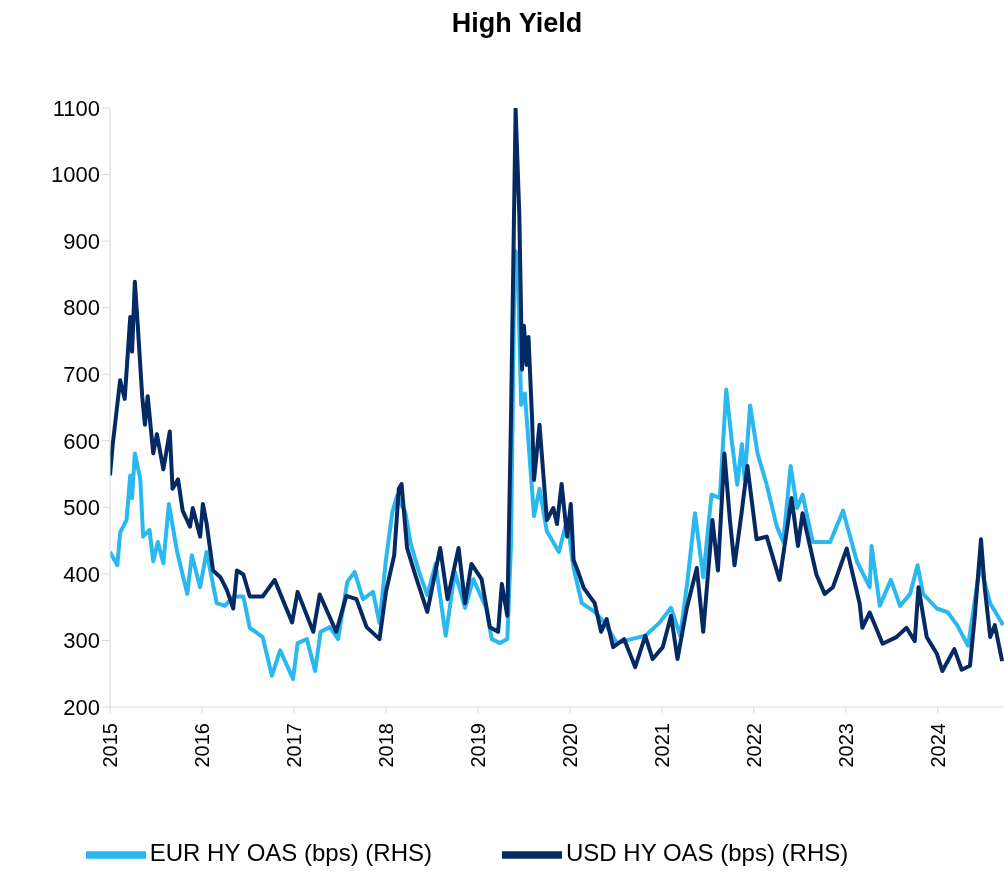 Image resolution: width=1004 pixels, height=887 pixels. What do you see at coordinates (110, 745) in the screenshot?
I see `x-tick-label: 2015` at bounding box center [110, 745].